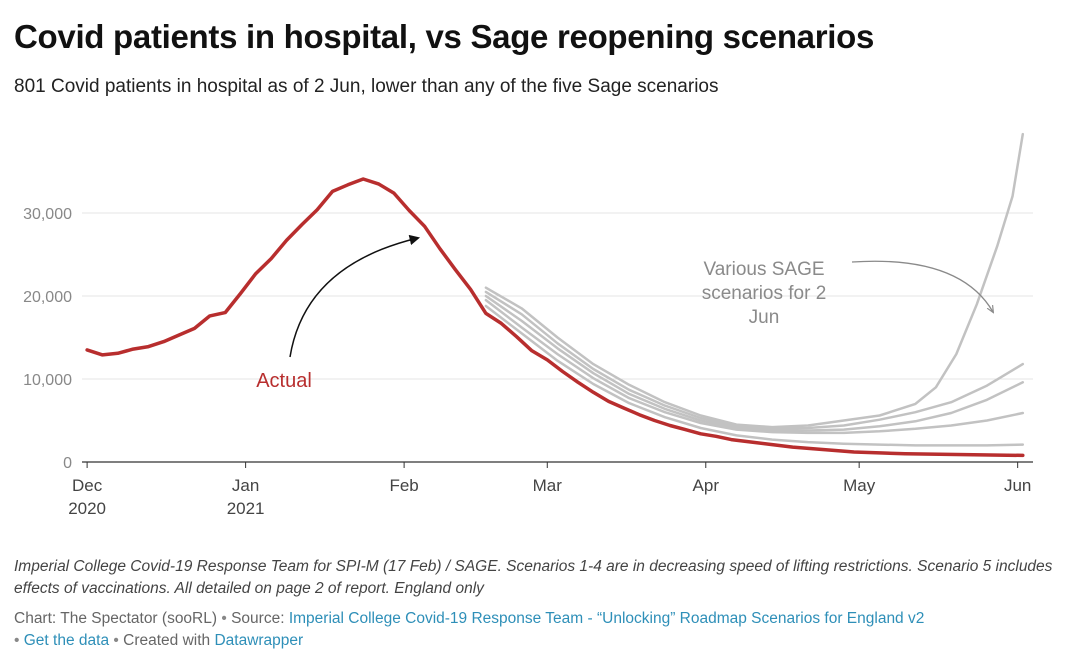 Image resolution: width=1074 pixels, height=660 pixels. I want to click on sage-annotation-line: Jun, so click(764, 317).